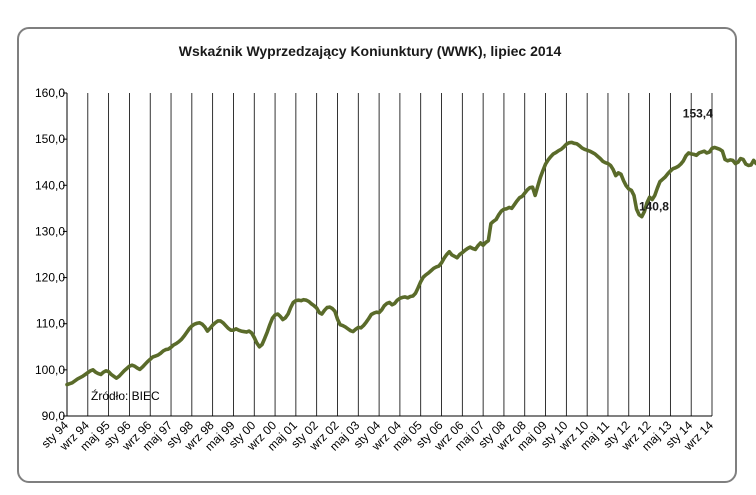  I want to click on y-tick-label: 90,0, so click(54, 416).